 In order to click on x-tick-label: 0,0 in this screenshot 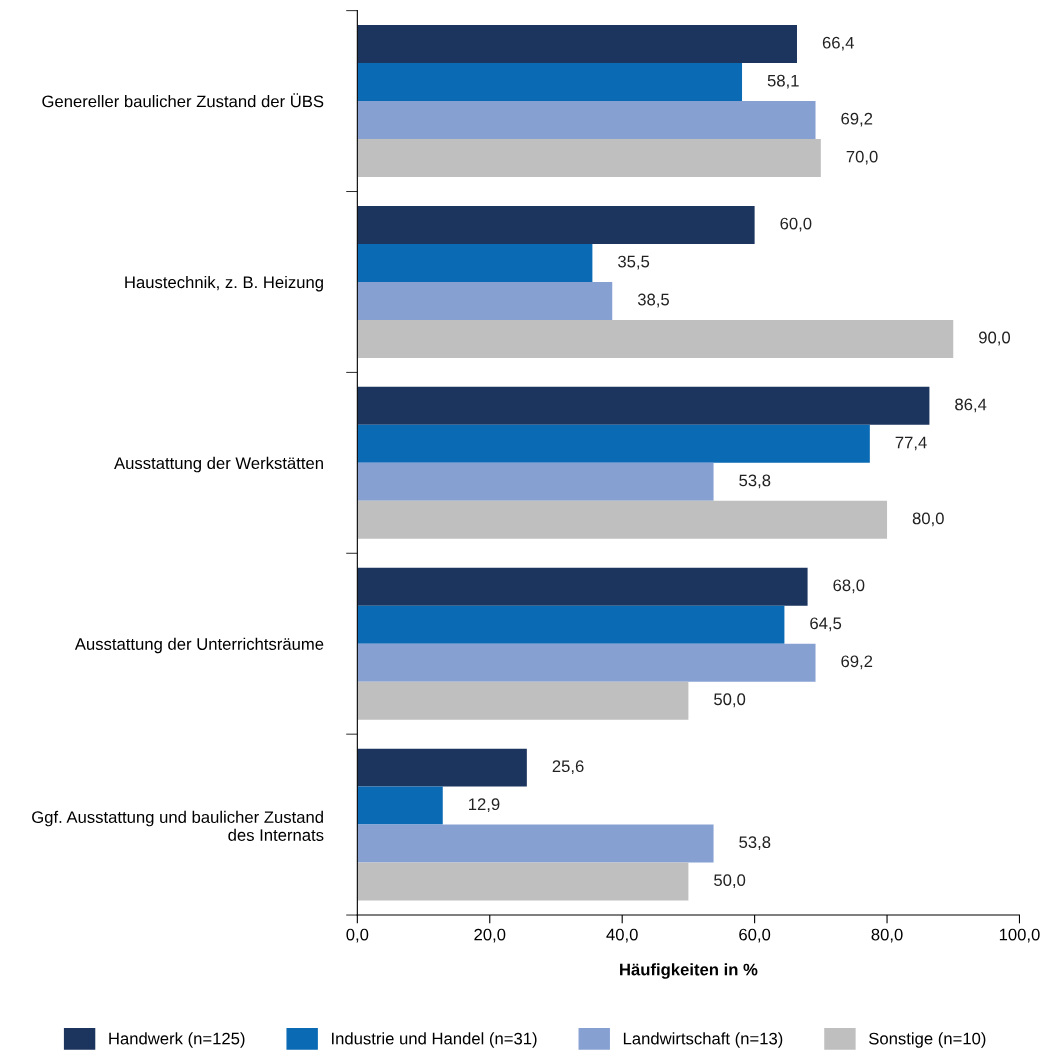, I will do `click(357, 935)`.